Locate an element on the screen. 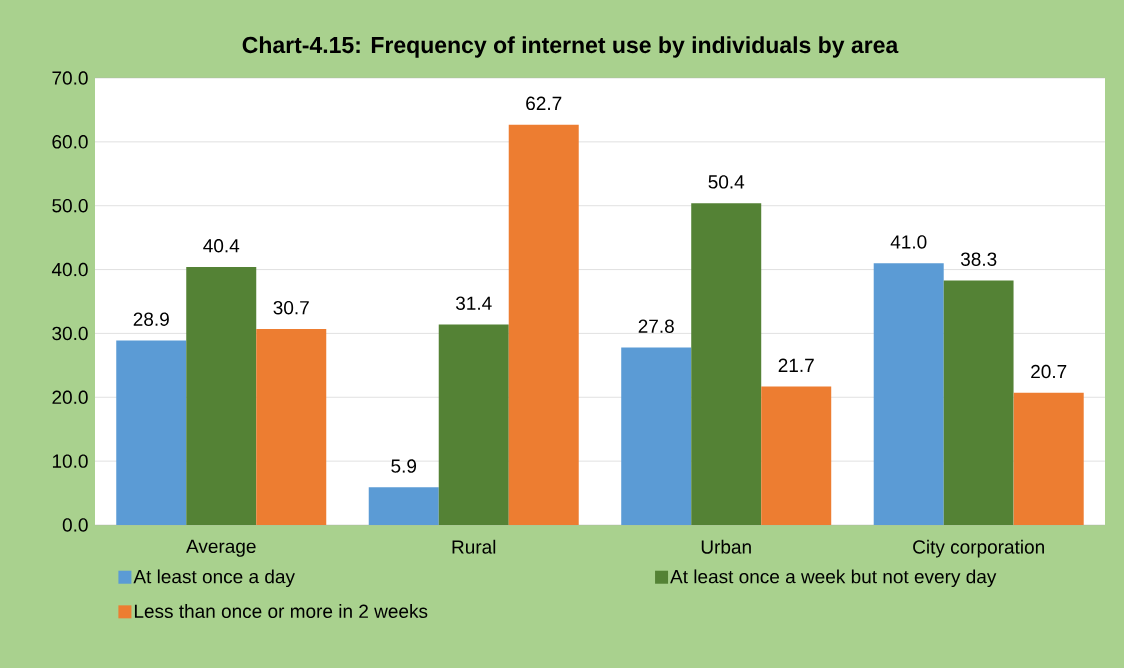 The height and width of the screenshot is (668, 1124). y-tick-label: 70.0 is located at coordinates (70, 78).